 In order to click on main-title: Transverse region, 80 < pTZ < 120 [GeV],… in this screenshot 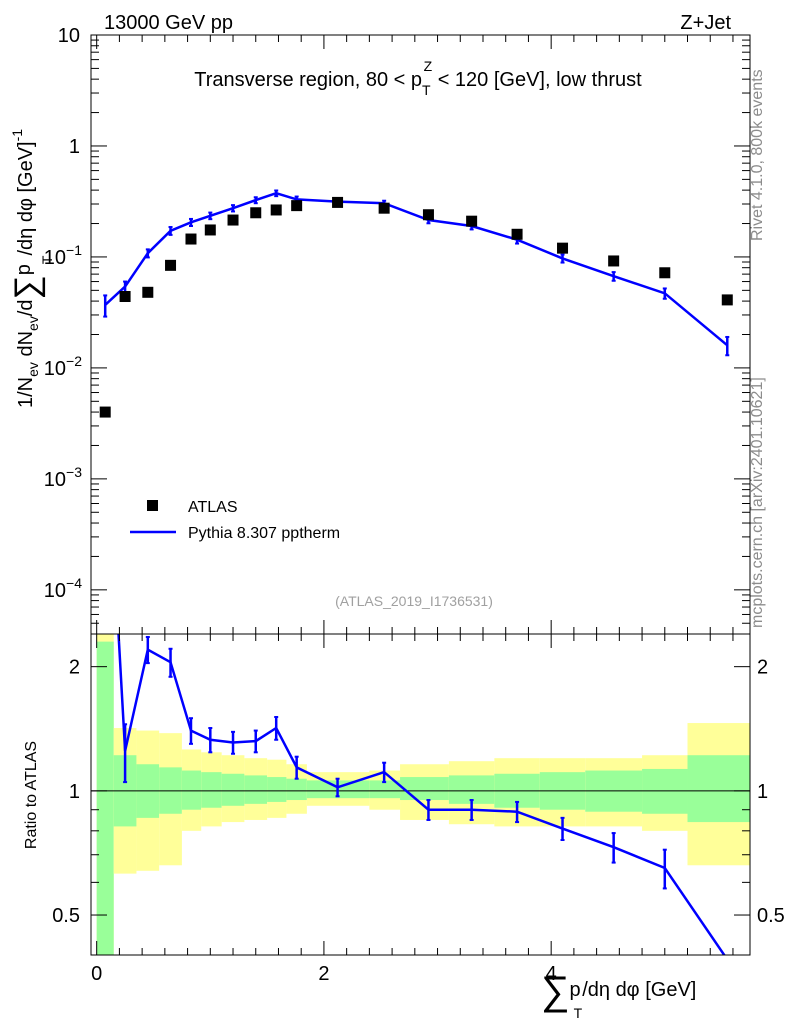, I will do `click(418, 78)`.